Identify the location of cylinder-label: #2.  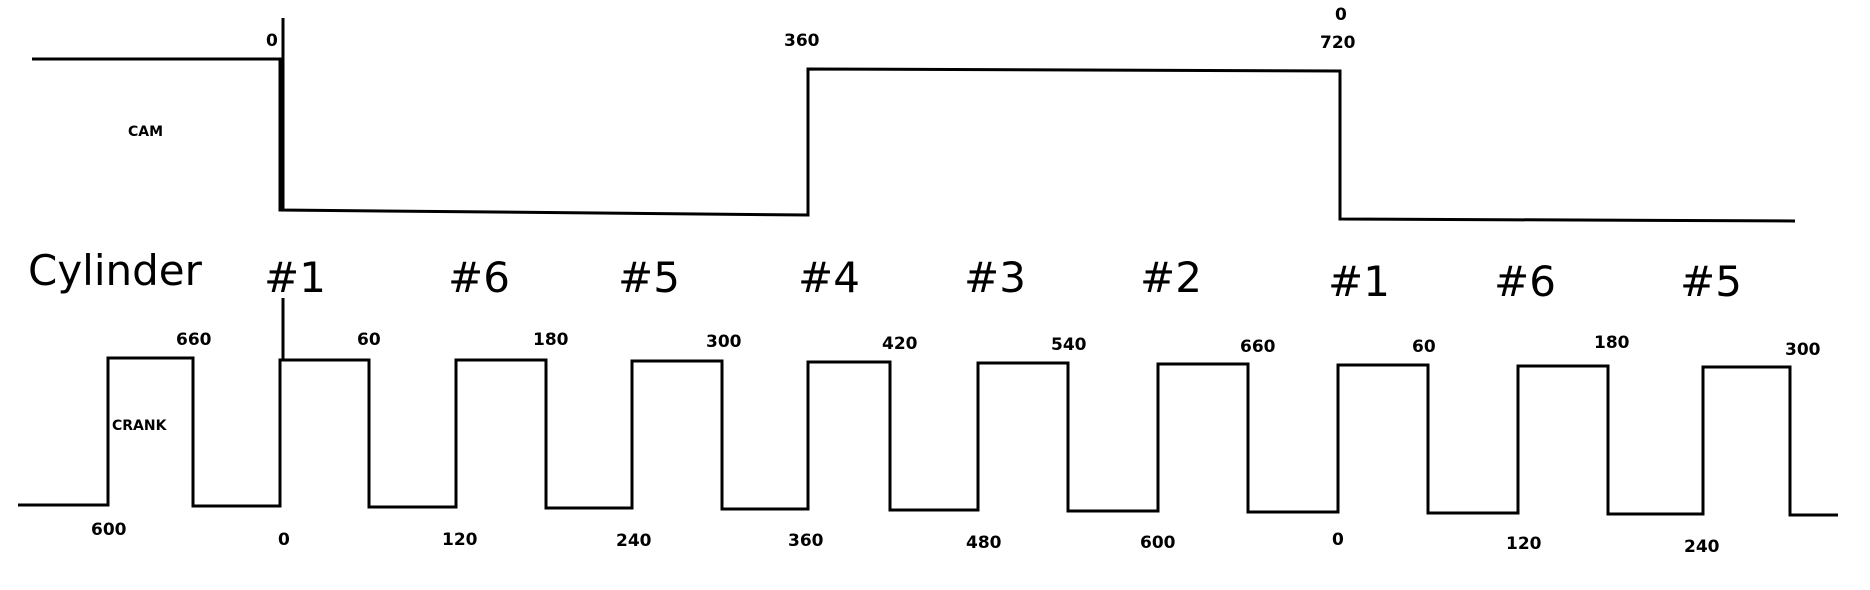
(1171, 277).